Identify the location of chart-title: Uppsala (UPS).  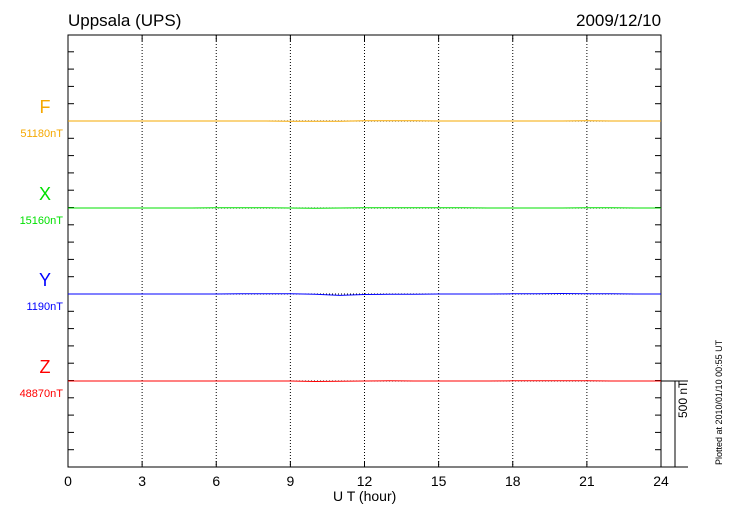
(125, 20).